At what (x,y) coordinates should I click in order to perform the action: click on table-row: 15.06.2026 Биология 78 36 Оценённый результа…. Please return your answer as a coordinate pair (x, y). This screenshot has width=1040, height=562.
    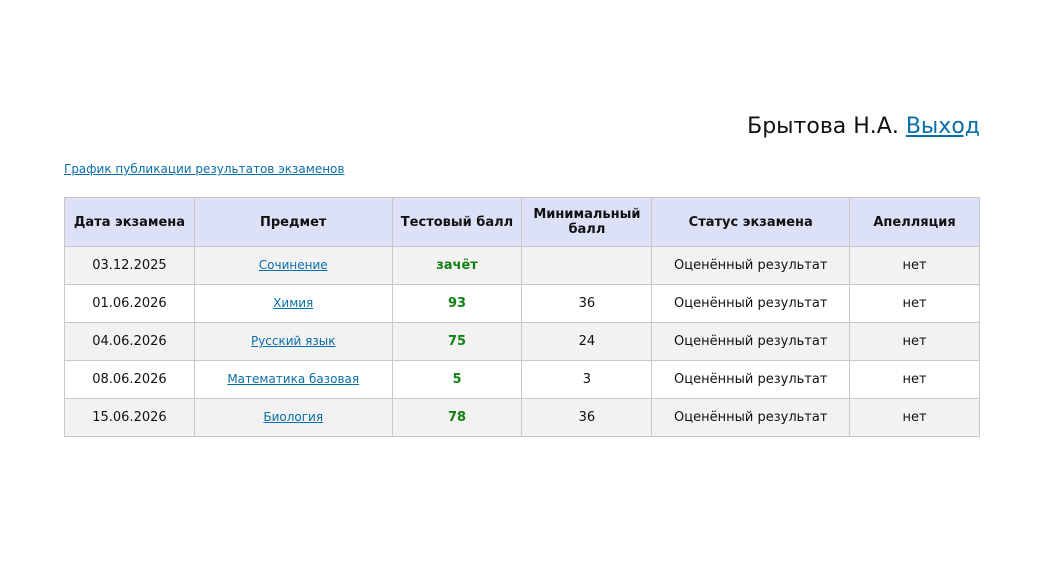
    Looking at the image, I should click on (522, 417).